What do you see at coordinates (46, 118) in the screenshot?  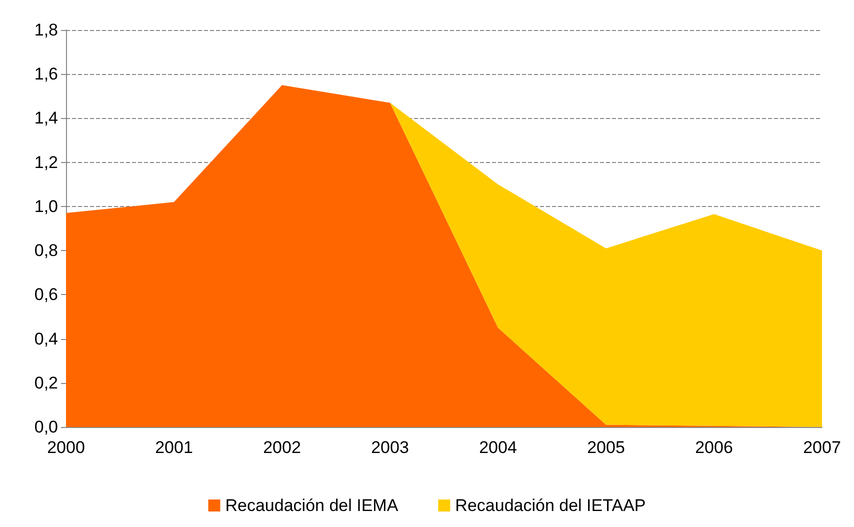 I see `y-tick-label: 1,4` at bounding box center [46, 118].